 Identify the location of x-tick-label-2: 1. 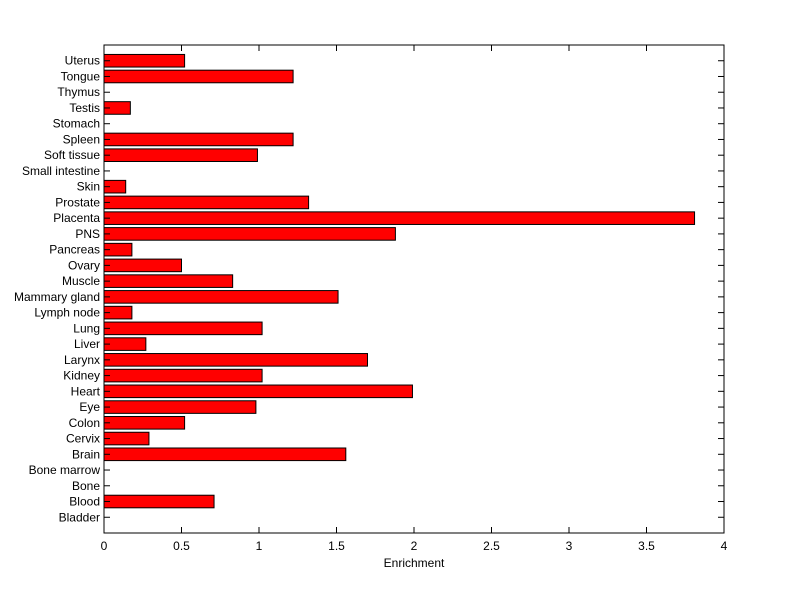
(259, 546).